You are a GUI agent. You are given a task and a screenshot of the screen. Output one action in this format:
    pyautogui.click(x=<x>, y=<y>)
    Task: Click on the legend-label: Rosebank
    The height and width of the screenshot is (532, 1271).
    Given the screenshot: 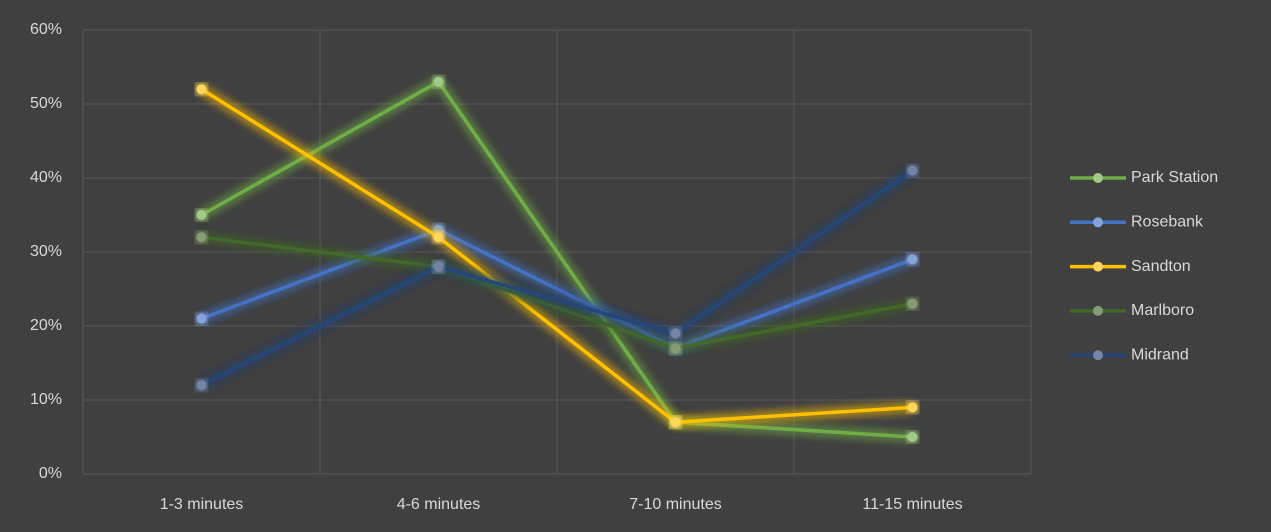 What is the action you would take?
    pyautogui.click(x=1167, y=222)
    